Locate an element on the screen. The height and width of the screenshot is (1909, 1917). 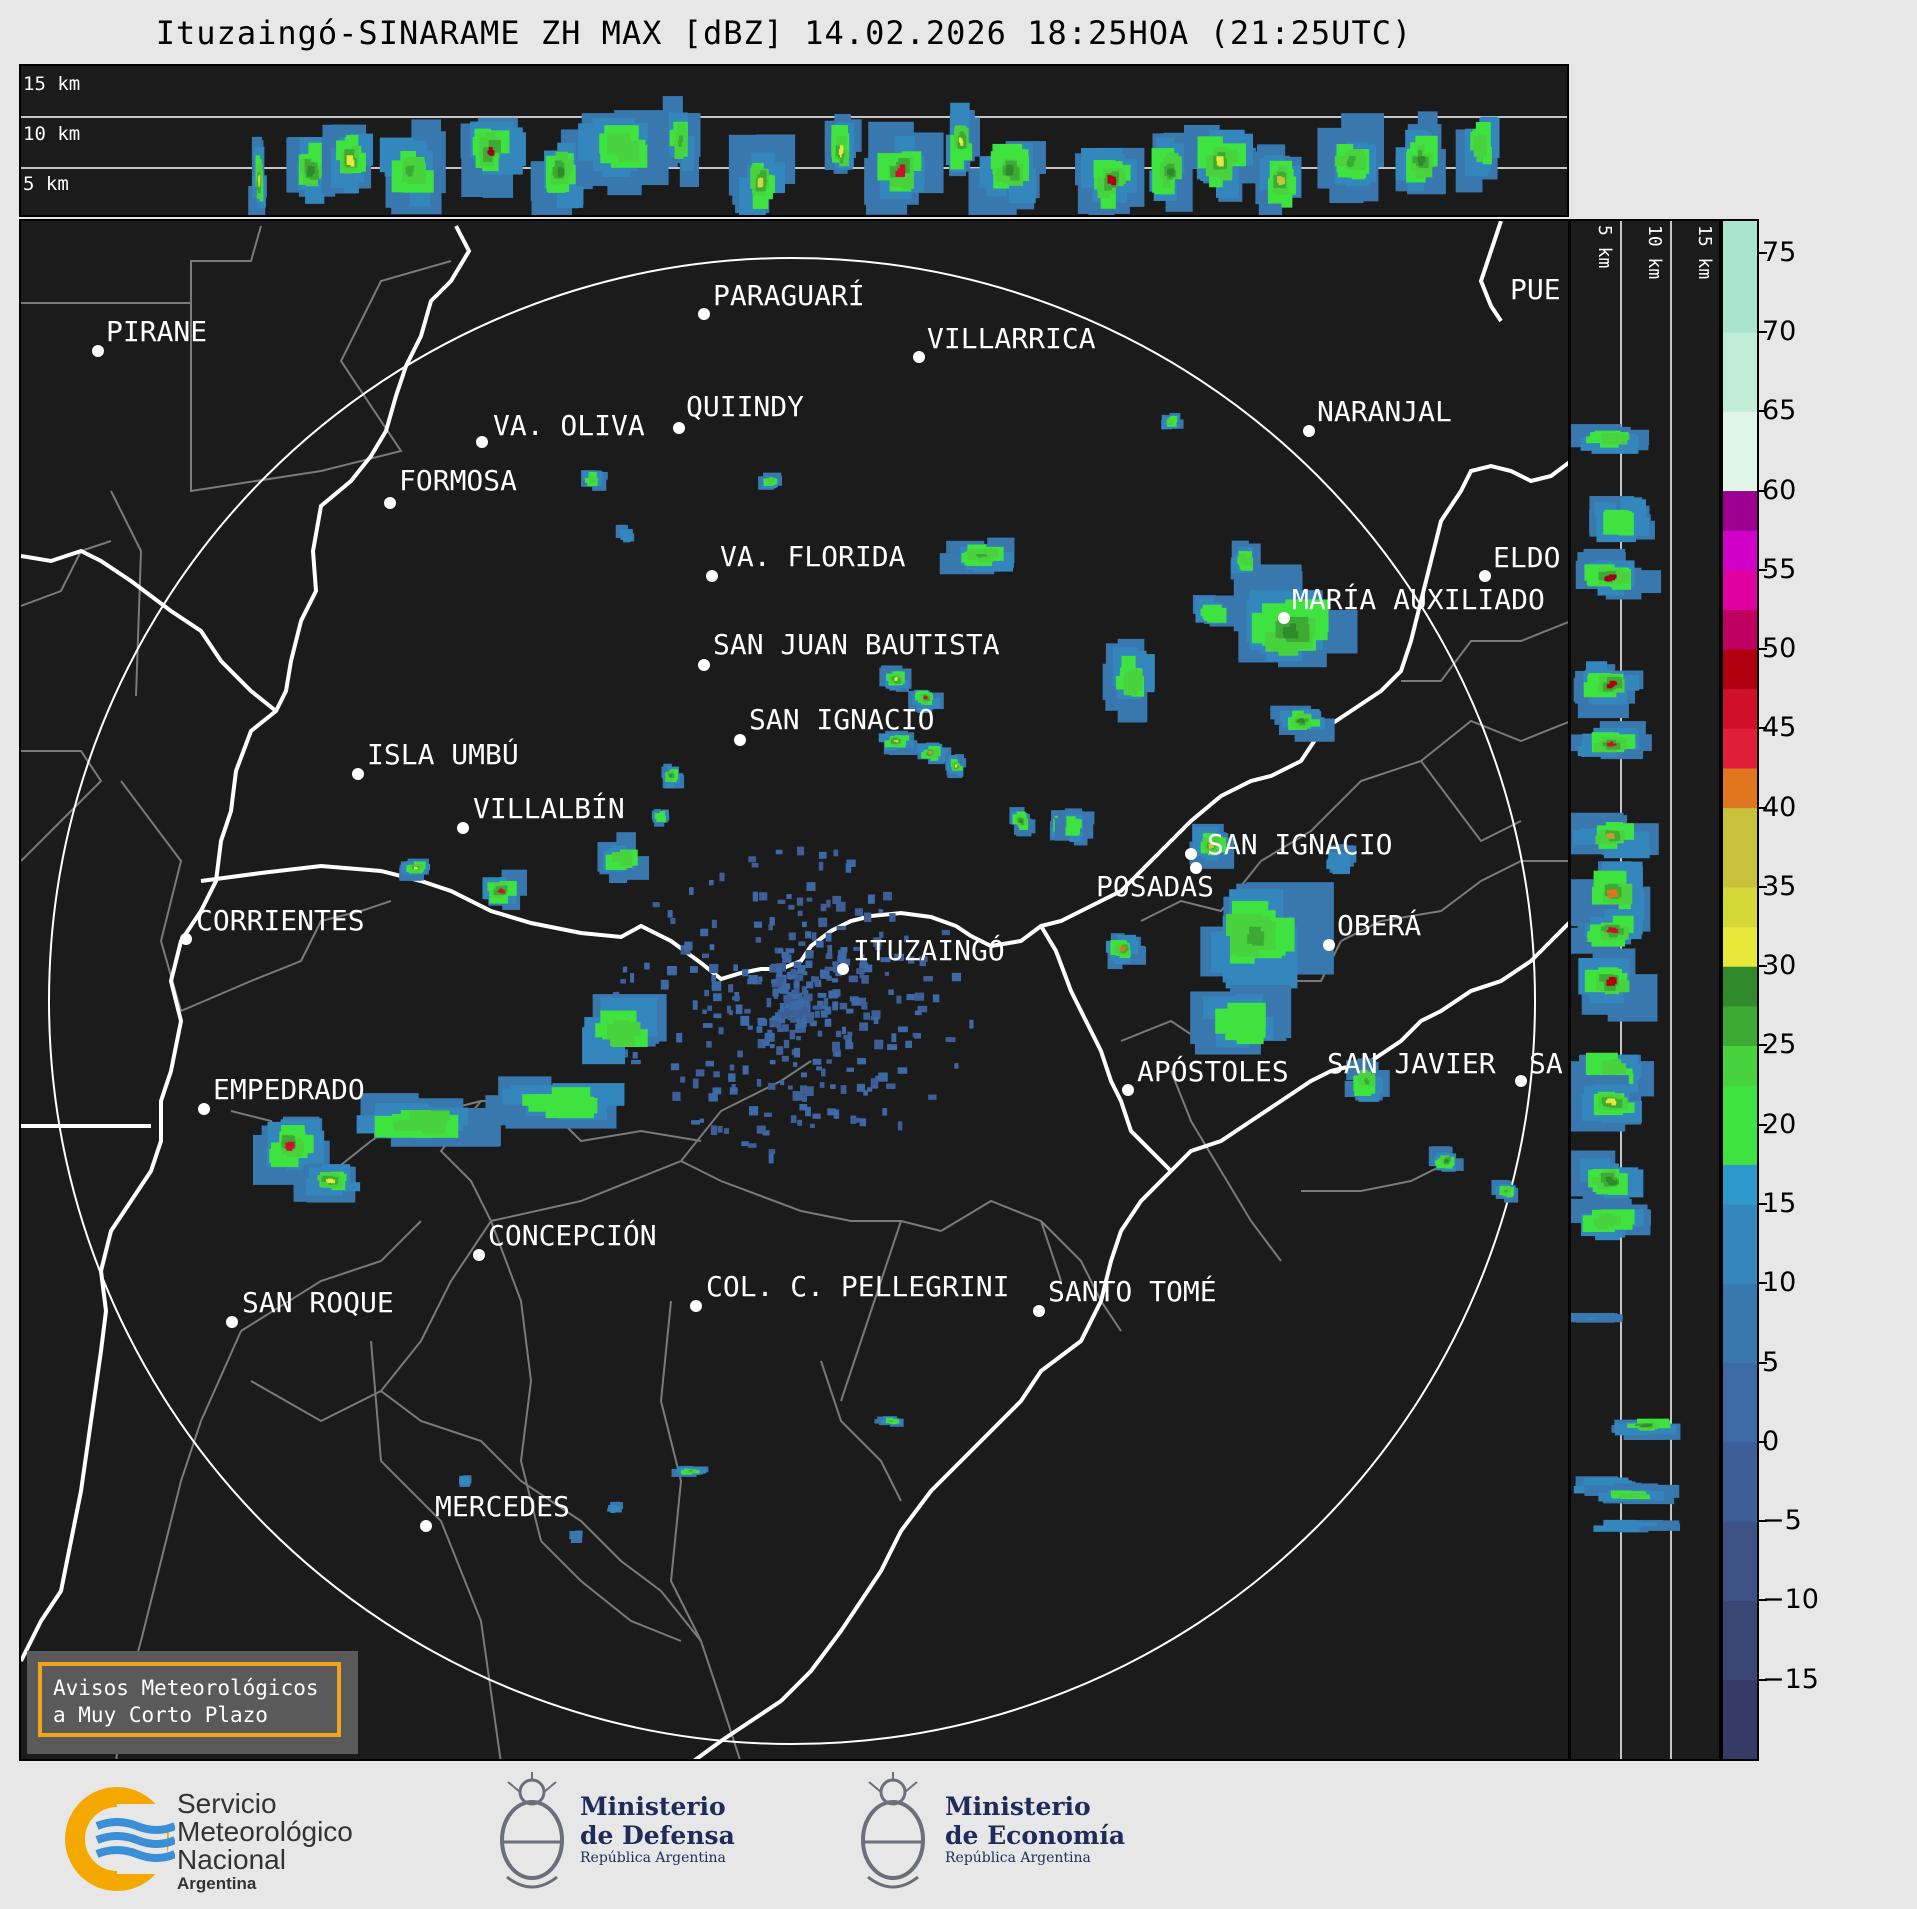
colorbar-tick-label: 45 is located at coordinates (1779, 728).